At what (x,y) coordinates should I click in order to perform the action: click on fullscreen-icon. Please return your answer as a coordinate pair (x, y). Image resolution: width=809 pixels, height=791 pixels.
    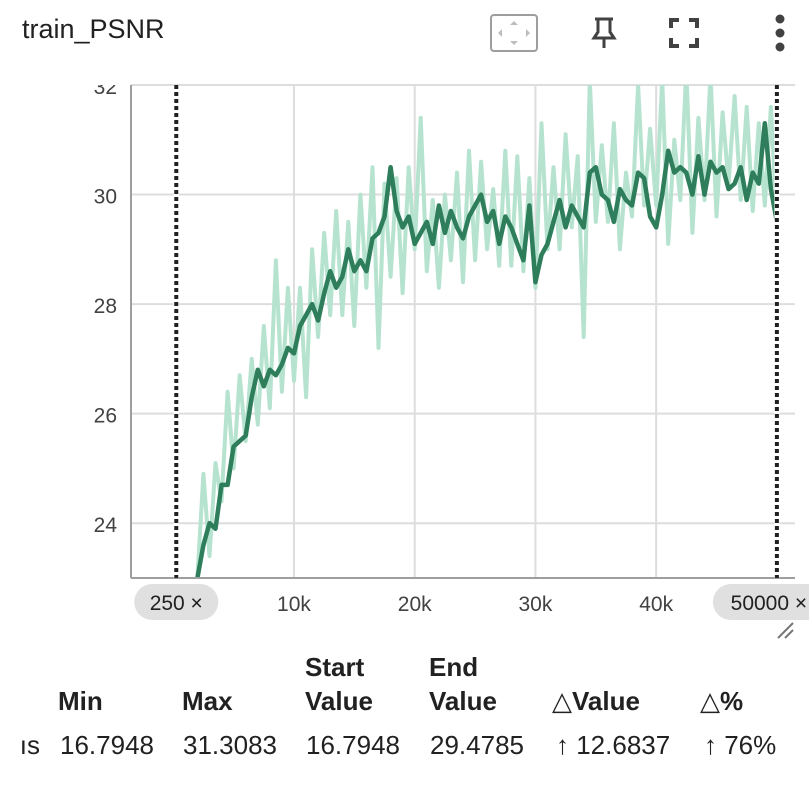
    Looking at the image, I should click on (684, 33).